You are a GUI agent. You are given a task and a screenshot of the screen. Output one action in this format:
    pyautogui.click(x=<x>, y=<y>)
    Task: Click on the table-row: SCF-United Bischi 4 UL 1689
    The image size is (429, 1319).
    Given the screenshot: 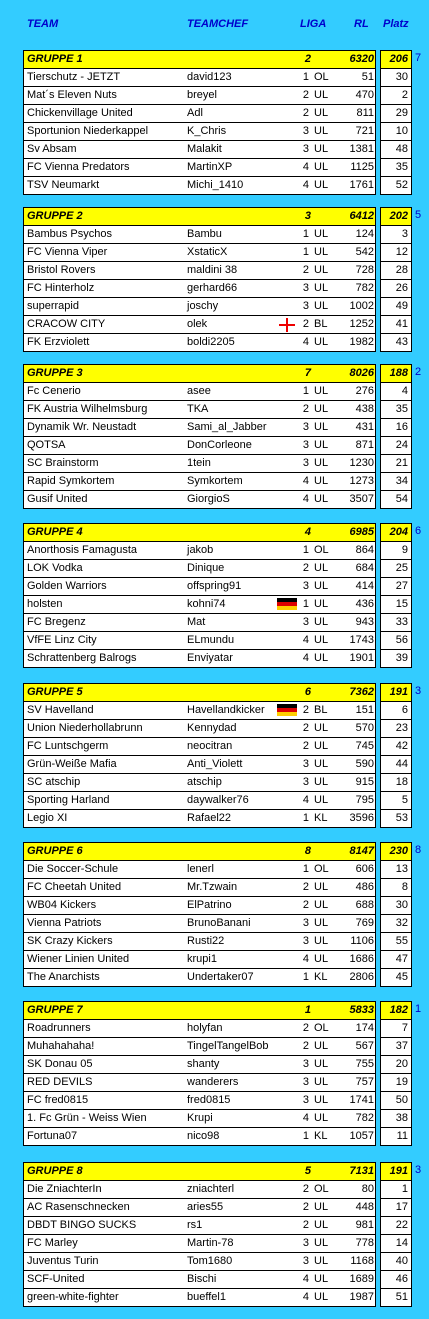 What is the action you would take?
    pyautogui.click(x=199, y=1280)
    